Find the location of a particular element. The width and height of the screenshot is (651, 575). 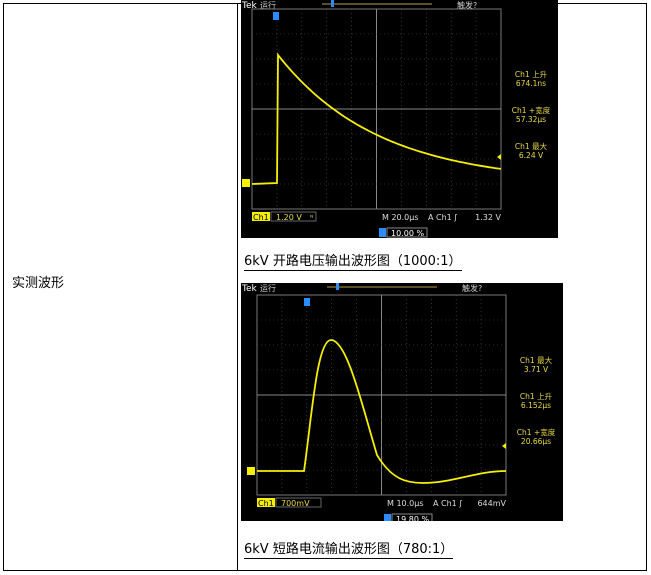

trigger-position-percent: 19.80 % is located at coordinates (412, 518).